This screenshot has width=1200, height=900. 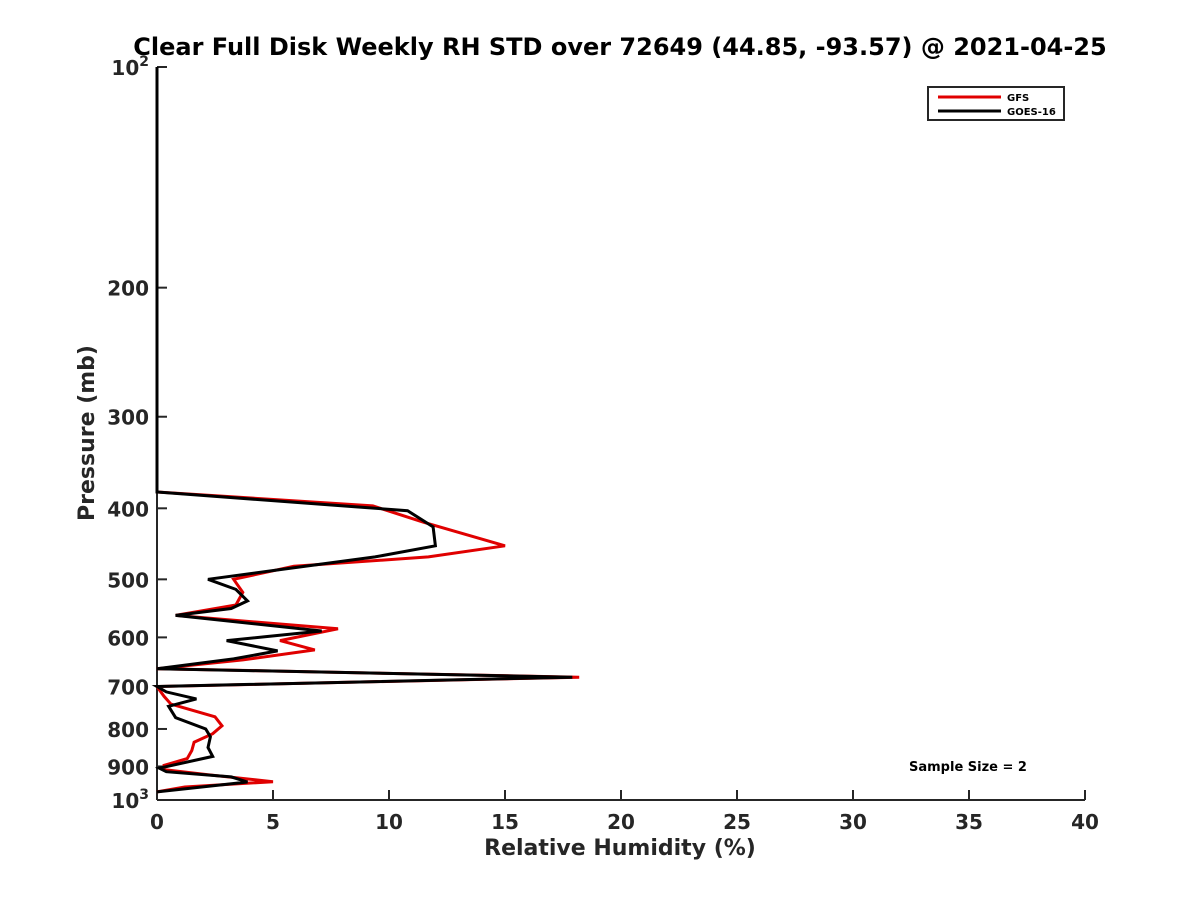 I want to click on legend-entry: GOES-16, so click(x=1031, y=112).